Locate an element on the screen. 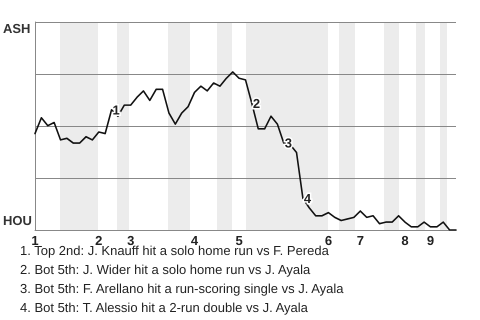  x-tick-label: 7 is located at coordinates (360, 240).